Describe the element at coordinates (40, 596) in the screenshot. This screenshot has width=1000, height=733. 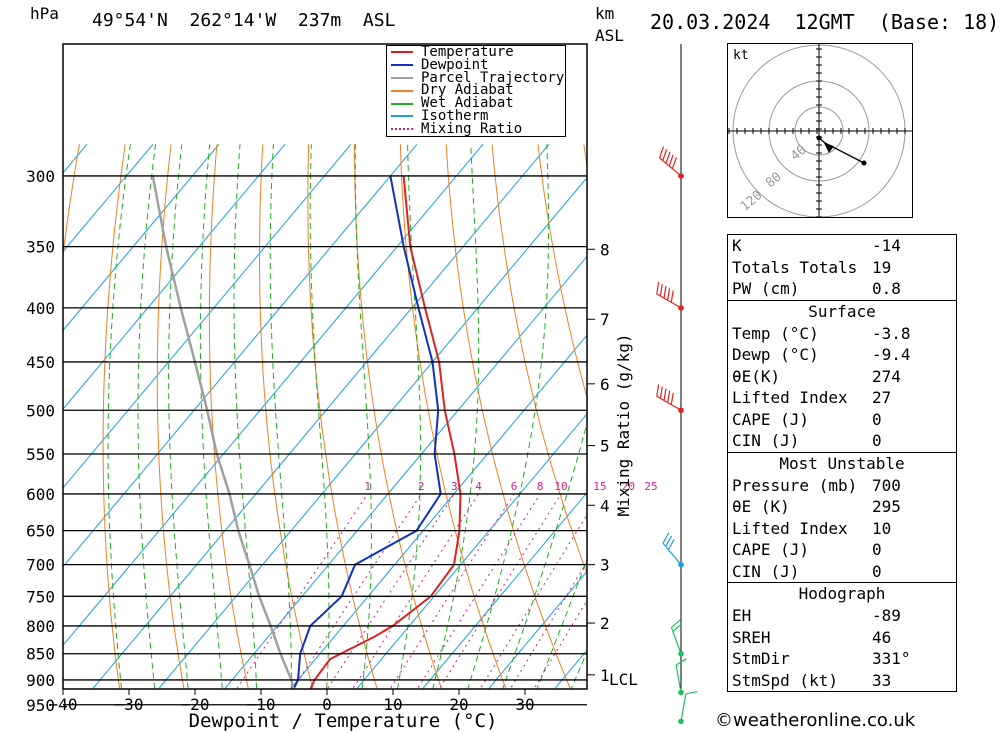
I see `pressure-tick-label: 750` at that location.